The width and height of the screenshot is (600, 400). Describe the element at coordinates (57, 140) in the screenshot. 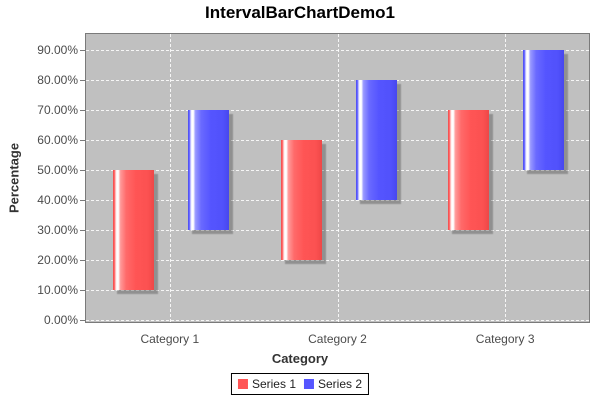

I see `y-tick-label: 60.00%` at that location.